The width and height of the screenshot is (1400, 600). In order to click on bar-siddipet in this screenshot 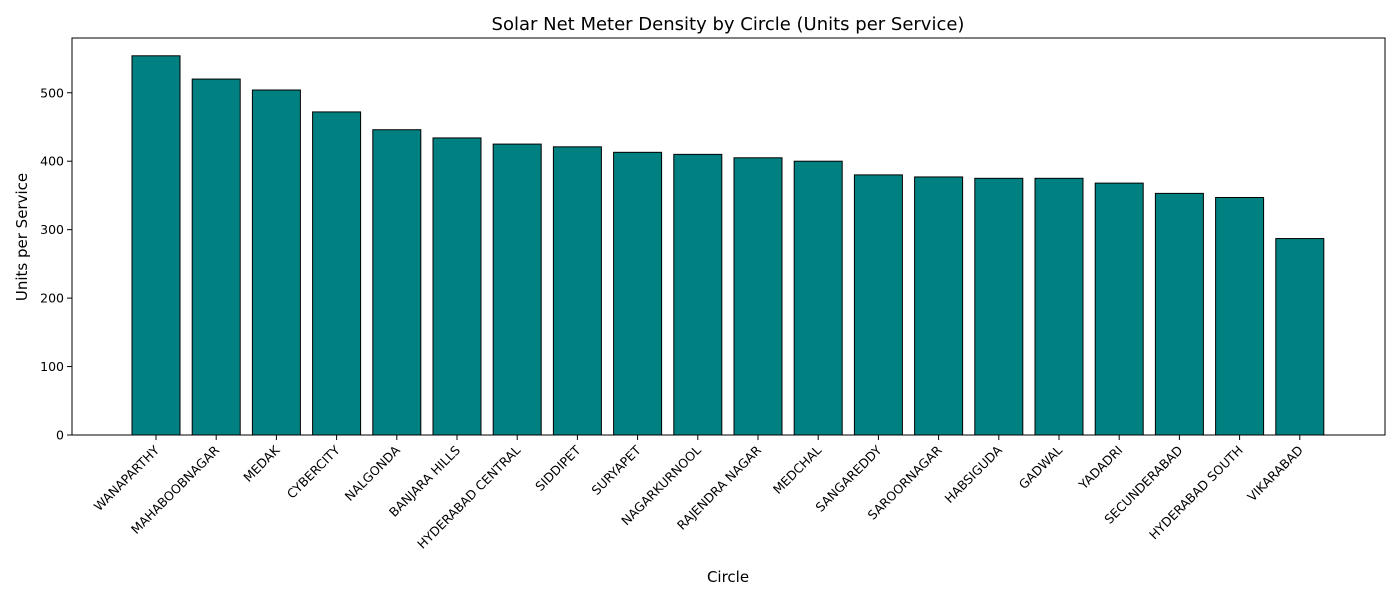, I will do `click(577, 291)`.